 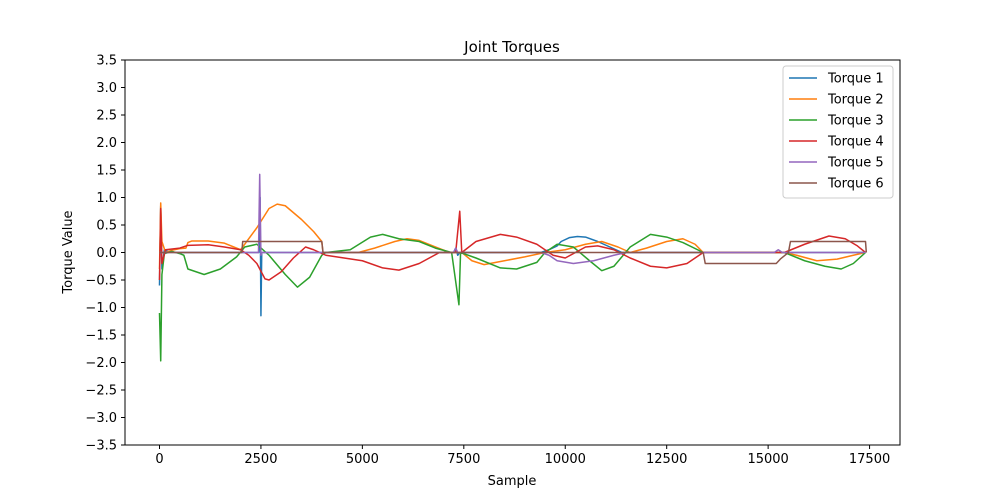 I want to click on x-tick-label: 17500, so click(x=869, y=459).